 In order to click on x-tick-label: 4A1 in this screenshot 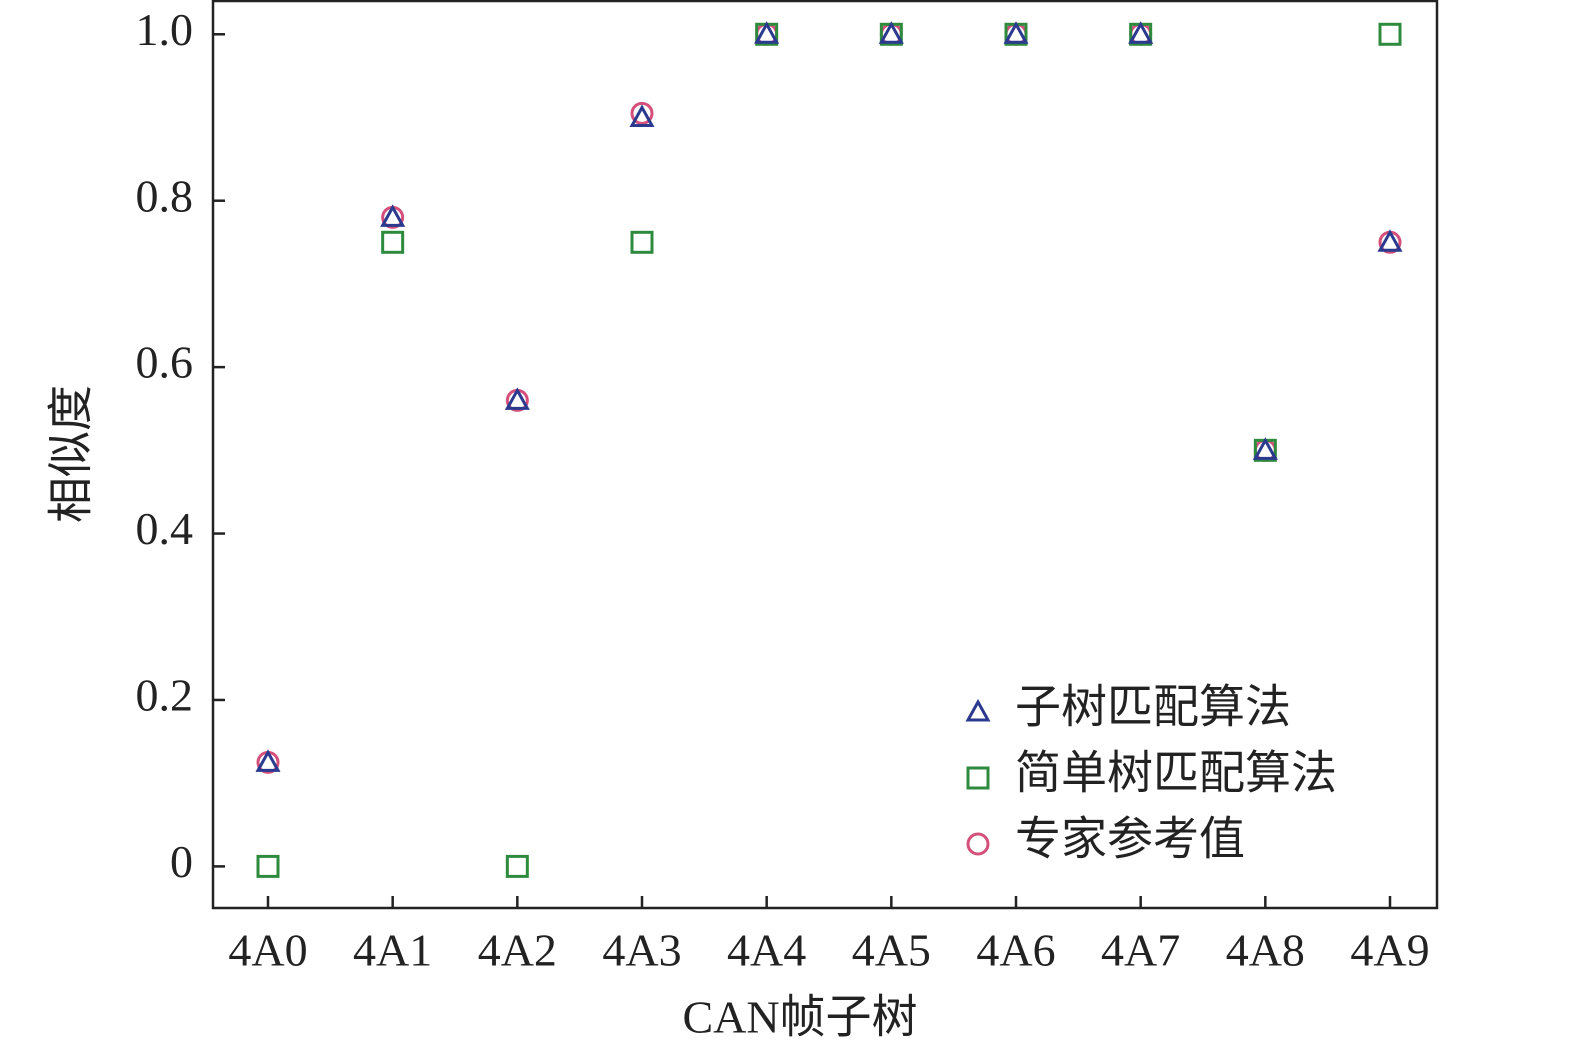, I will do `click(392, 950)`.